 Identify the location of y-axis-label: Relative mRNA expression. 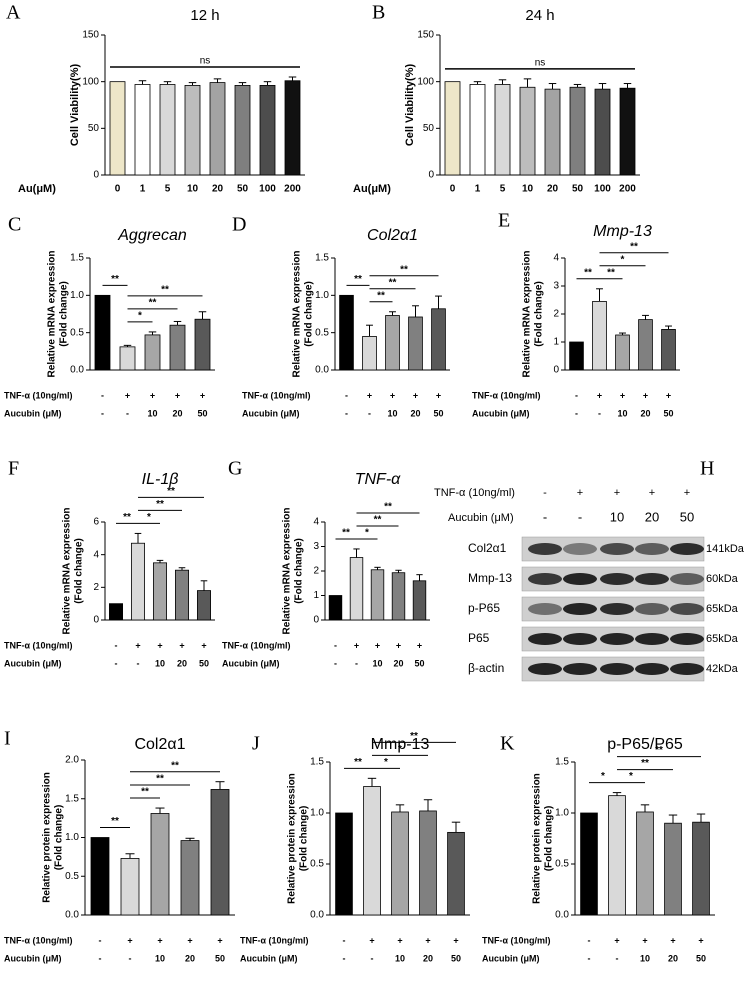
(527, 314).